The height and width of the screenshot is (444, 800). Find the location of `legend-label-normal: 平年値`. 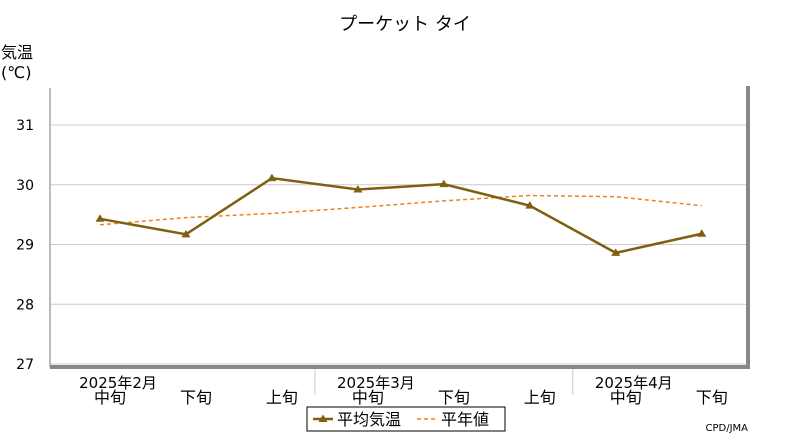

legend-label-normal: 平年値 is located at coordinates (465, 419).